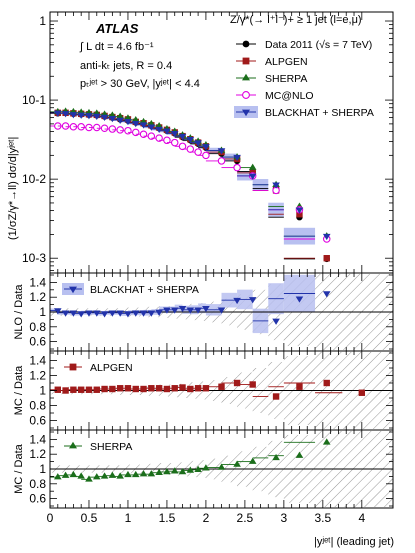 The width and height of the screenshot is (415, 553). Describe the element at coordinates (318, 45) in the screenshot. I see `legend-label: Data 2011 (√s = 7 TeV)` at that location.